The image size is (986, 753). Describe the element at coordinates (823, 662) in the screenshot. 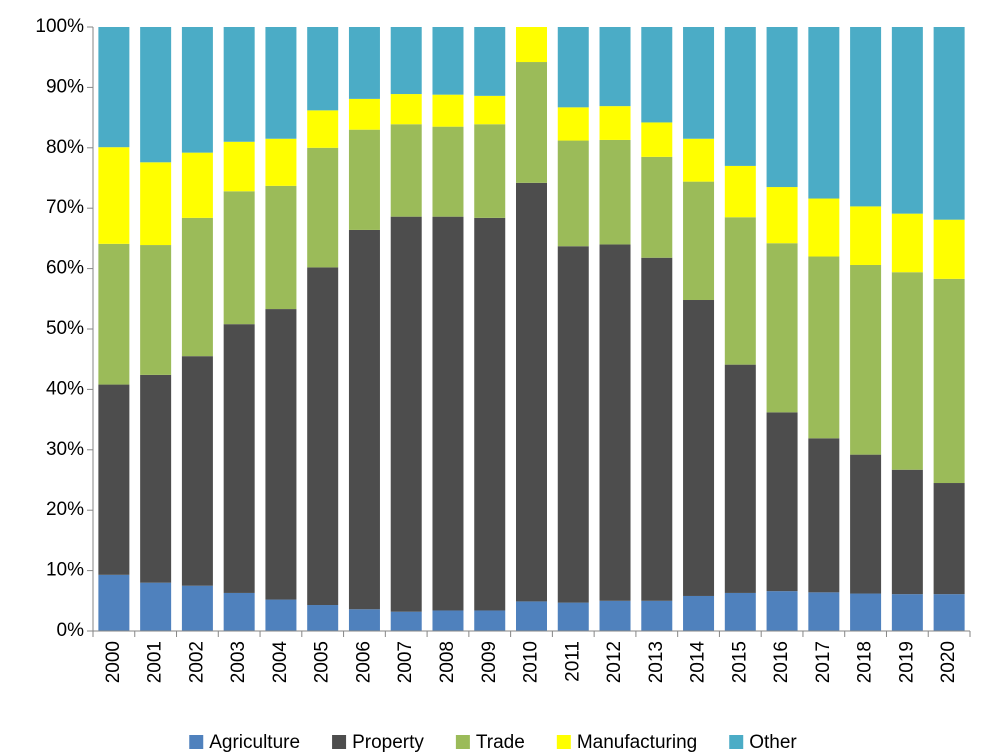

I see `x-tick-label: 2017` at that location.